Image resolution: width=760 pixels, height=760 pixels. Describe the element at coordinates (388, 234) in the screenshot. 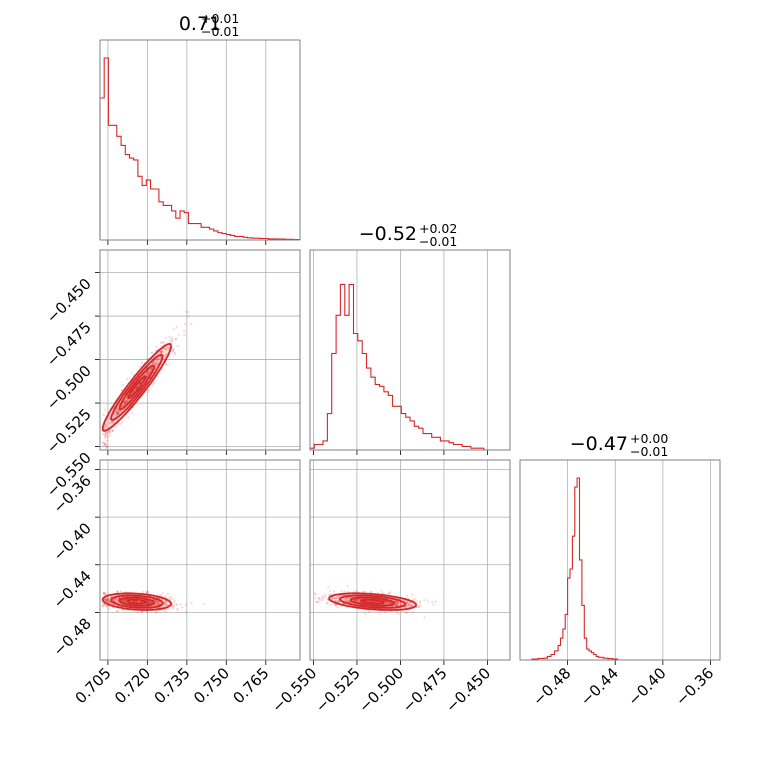

I see `title-param-1: −0.52` at that location.